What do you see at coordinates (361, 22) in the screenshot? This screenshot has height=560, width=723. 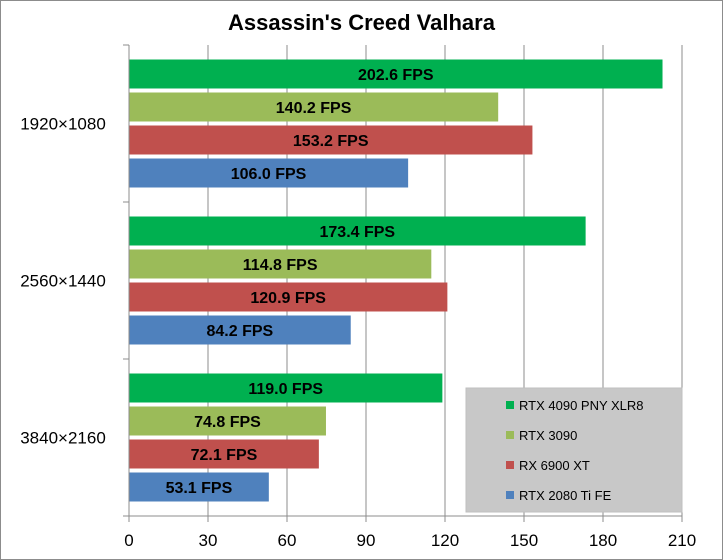 I see `chart-title: Assassin's Creed Valhara` at bounding box center [361, 22].